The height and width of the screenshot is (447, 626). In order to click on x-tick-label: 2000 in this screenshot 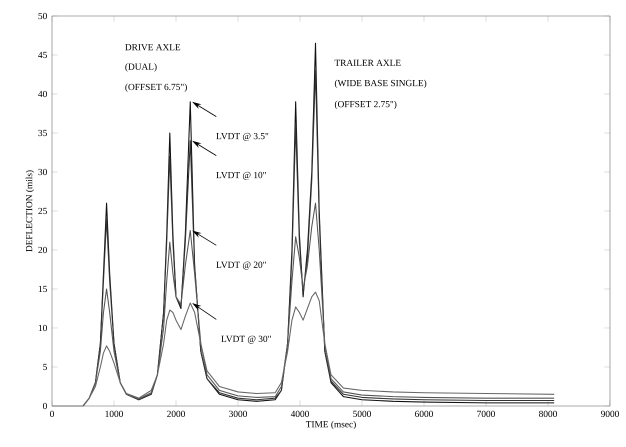, I will do `click(176, 413)`.